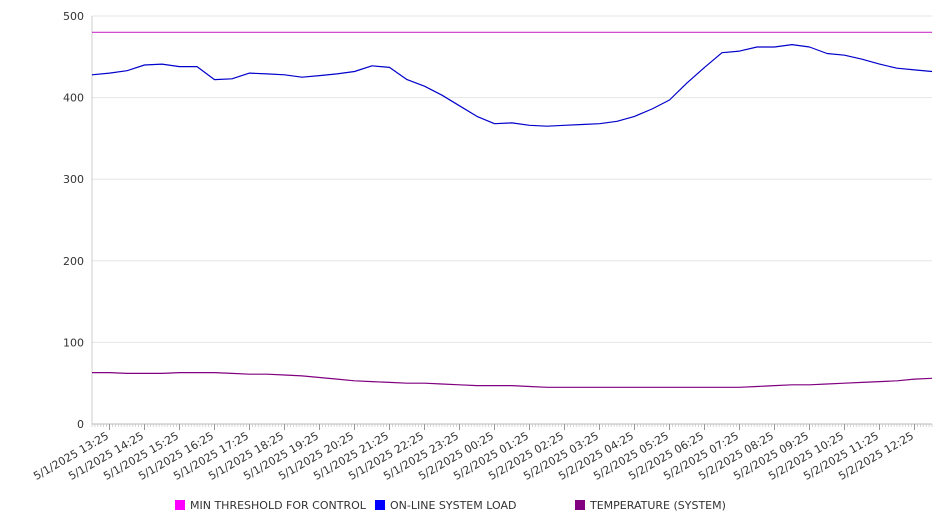 The image size is (946, 526). What do you see at coordinates (80, 424) in the screenshot?
I see `y-tick-label: 0` at bounding box center [80, 424].